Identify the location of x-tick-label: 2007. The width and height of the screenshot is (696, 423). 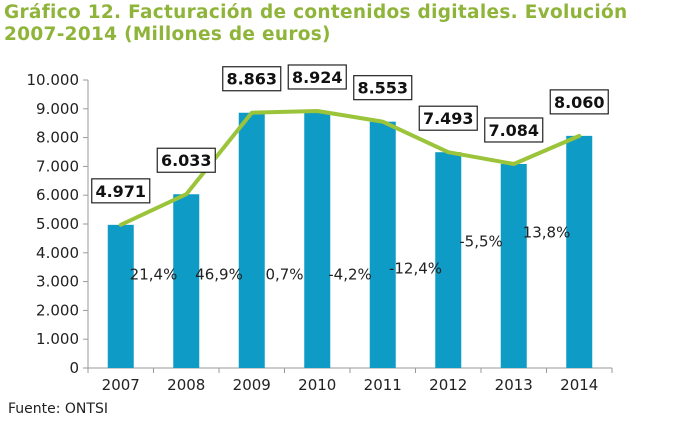
(121, 385).